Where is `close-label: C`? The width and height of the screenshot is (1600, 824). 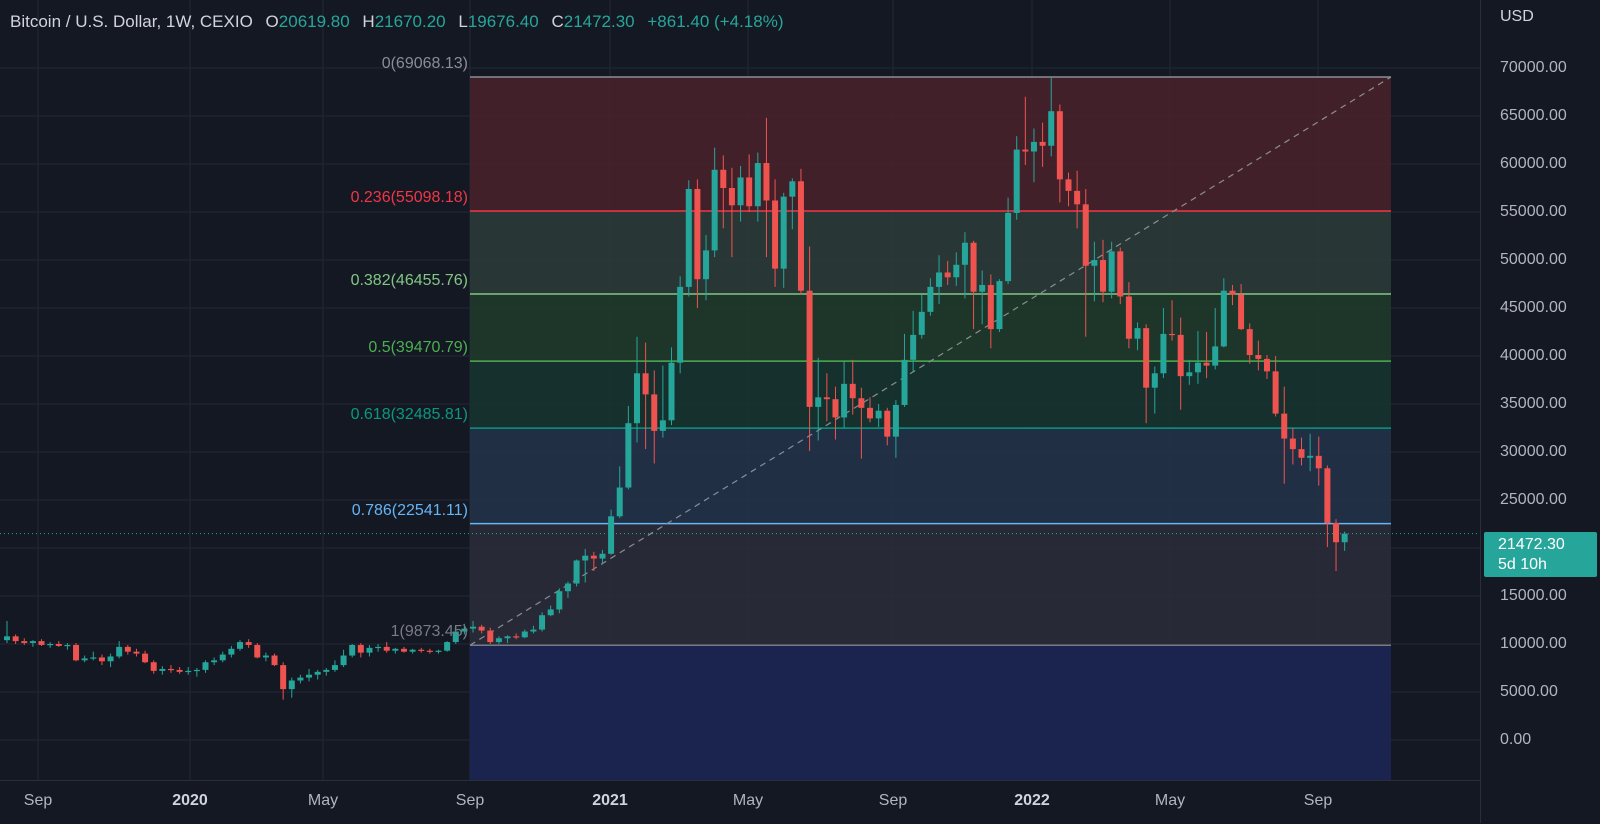
close-label: C is located at coordinates (557, 21).